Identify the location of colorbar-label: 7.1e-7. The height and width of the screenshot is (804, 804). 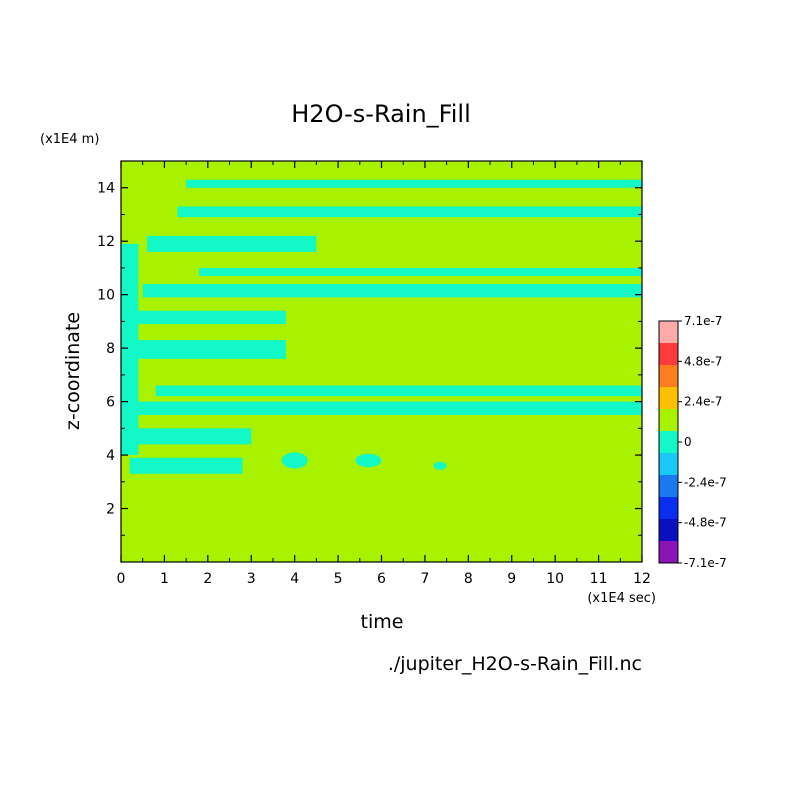
(703, 321).